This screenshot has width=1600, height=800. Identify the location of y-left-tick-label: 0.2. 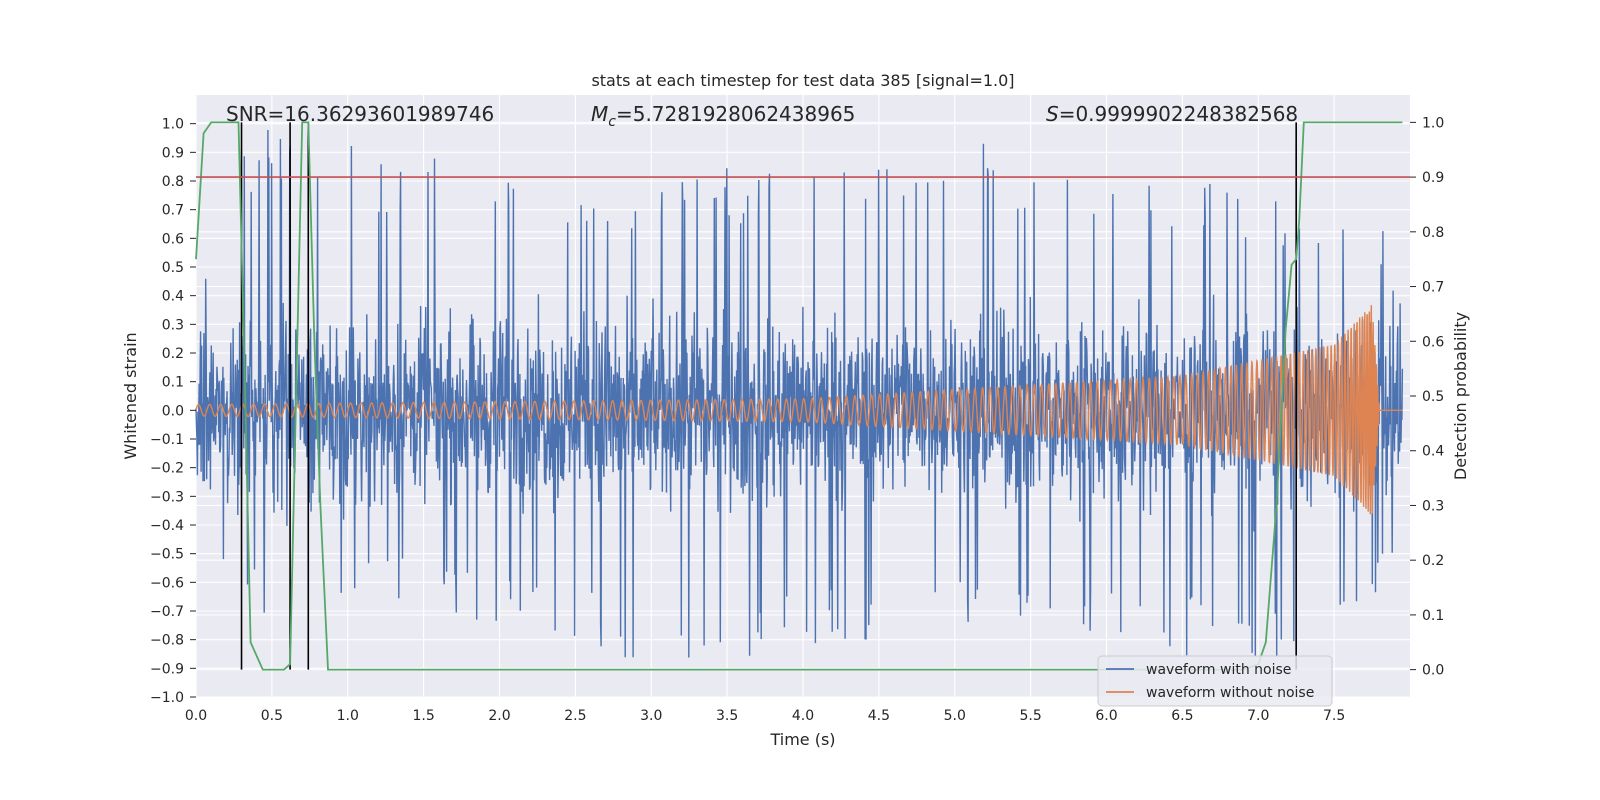
(173, 354).